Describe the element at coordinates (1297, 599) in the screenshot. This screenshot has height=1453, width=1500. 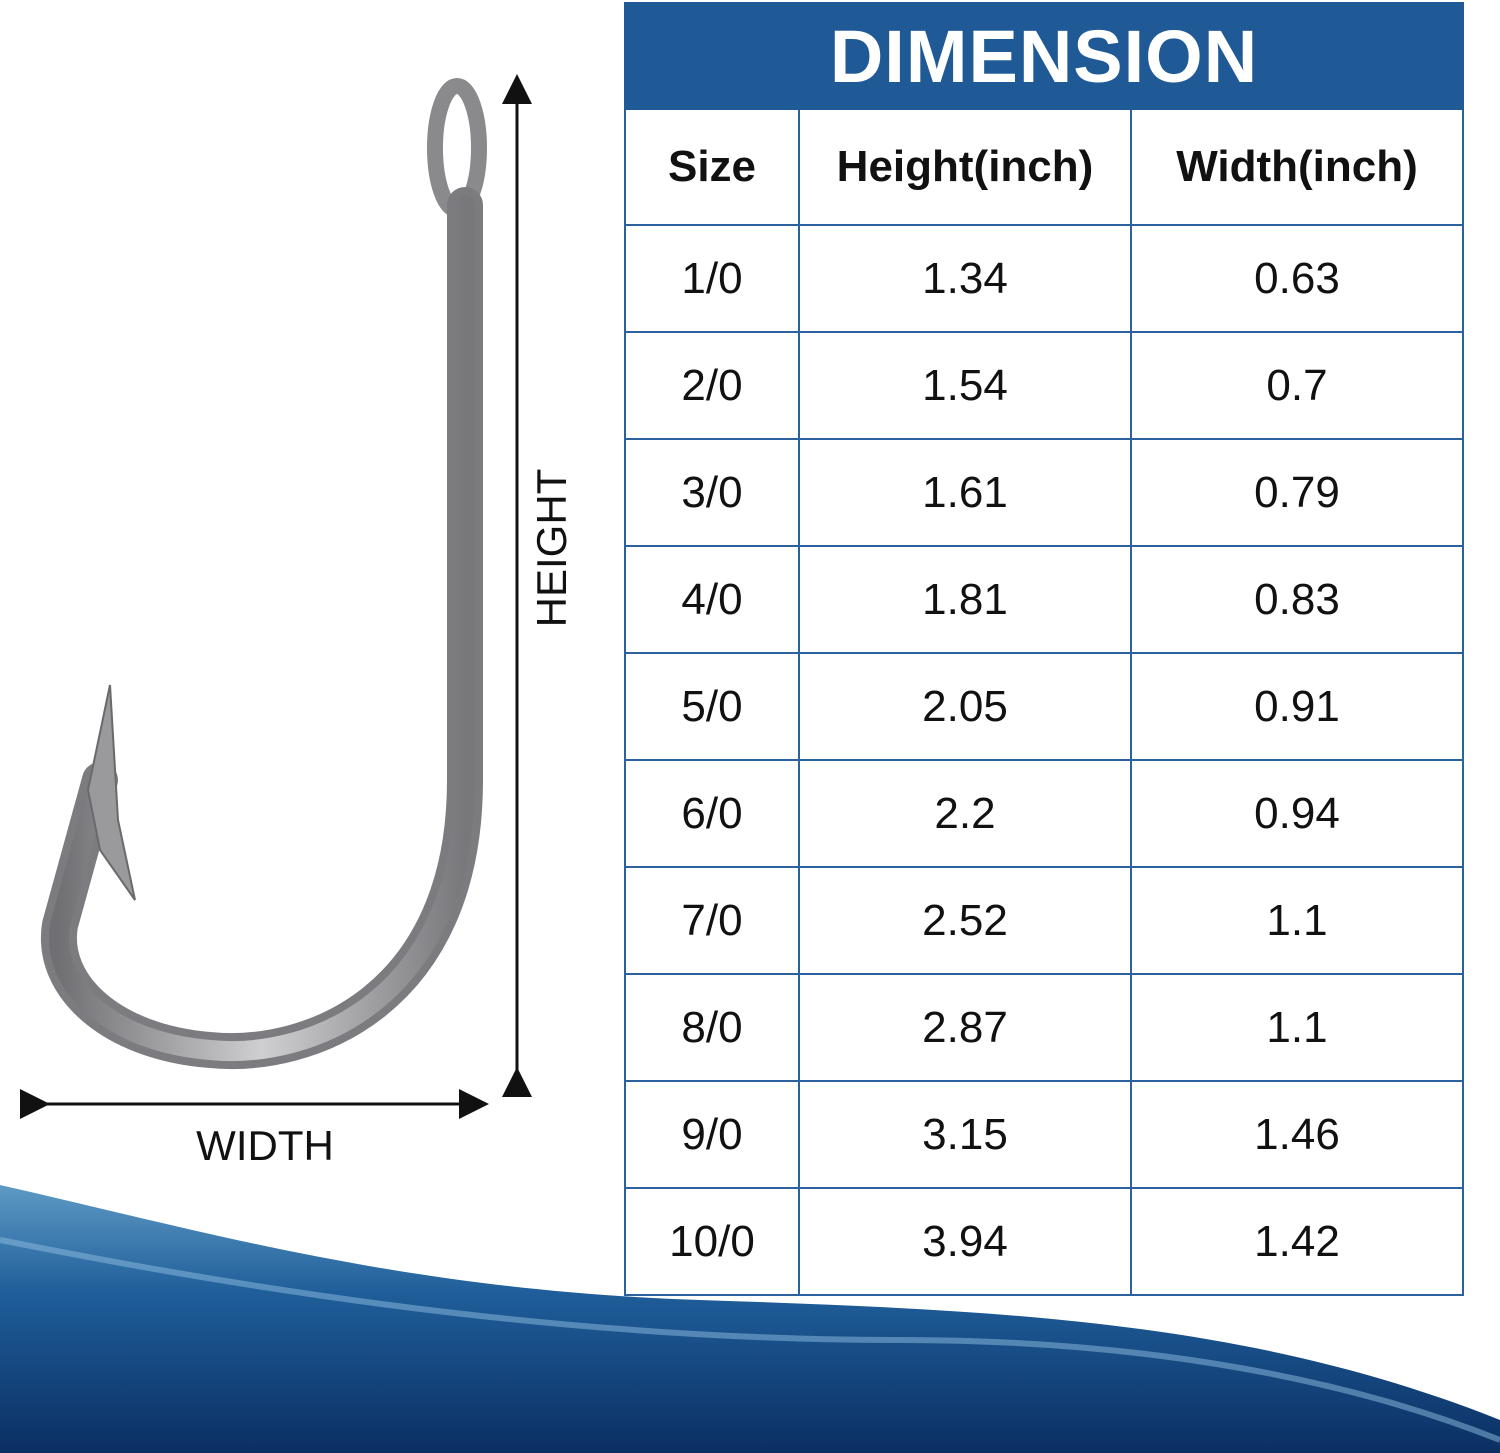
I see `table-cell: 0.83` at that location.